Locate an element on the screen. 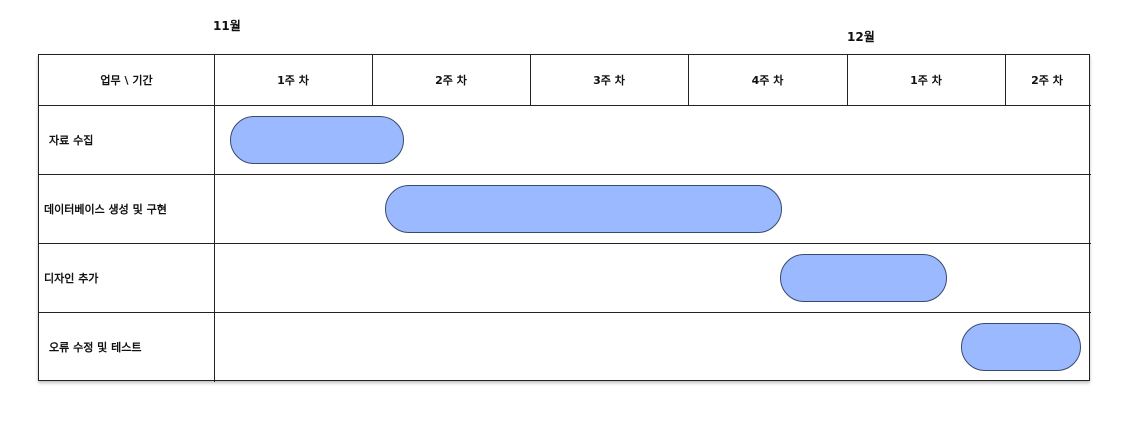  week-header-1: 1주 차 is located at coordinates (293, 80).